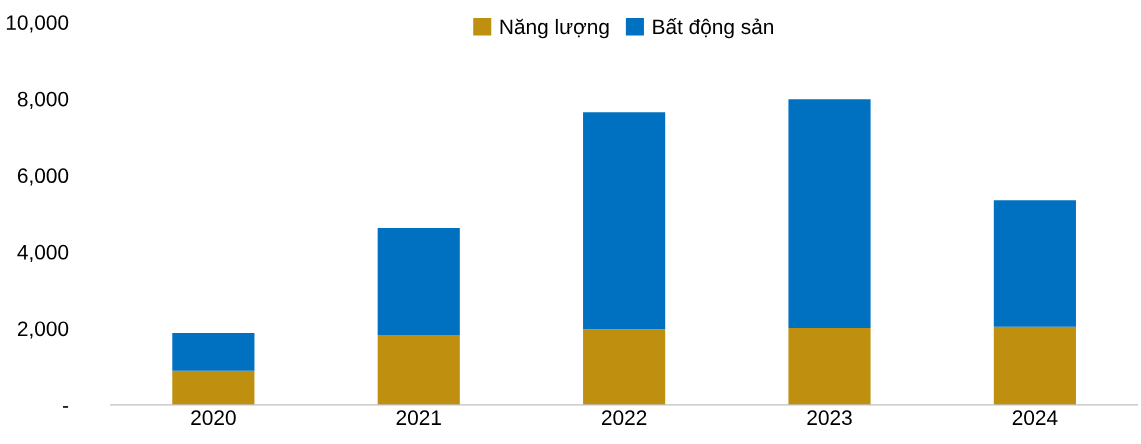 Image resolution: width=1141 pixels, height=444 pixels. What do you see at coordinates (37, 24) in the screenshot?
I see `y-tick-label: 10,000` at bounding box center [37, 24].